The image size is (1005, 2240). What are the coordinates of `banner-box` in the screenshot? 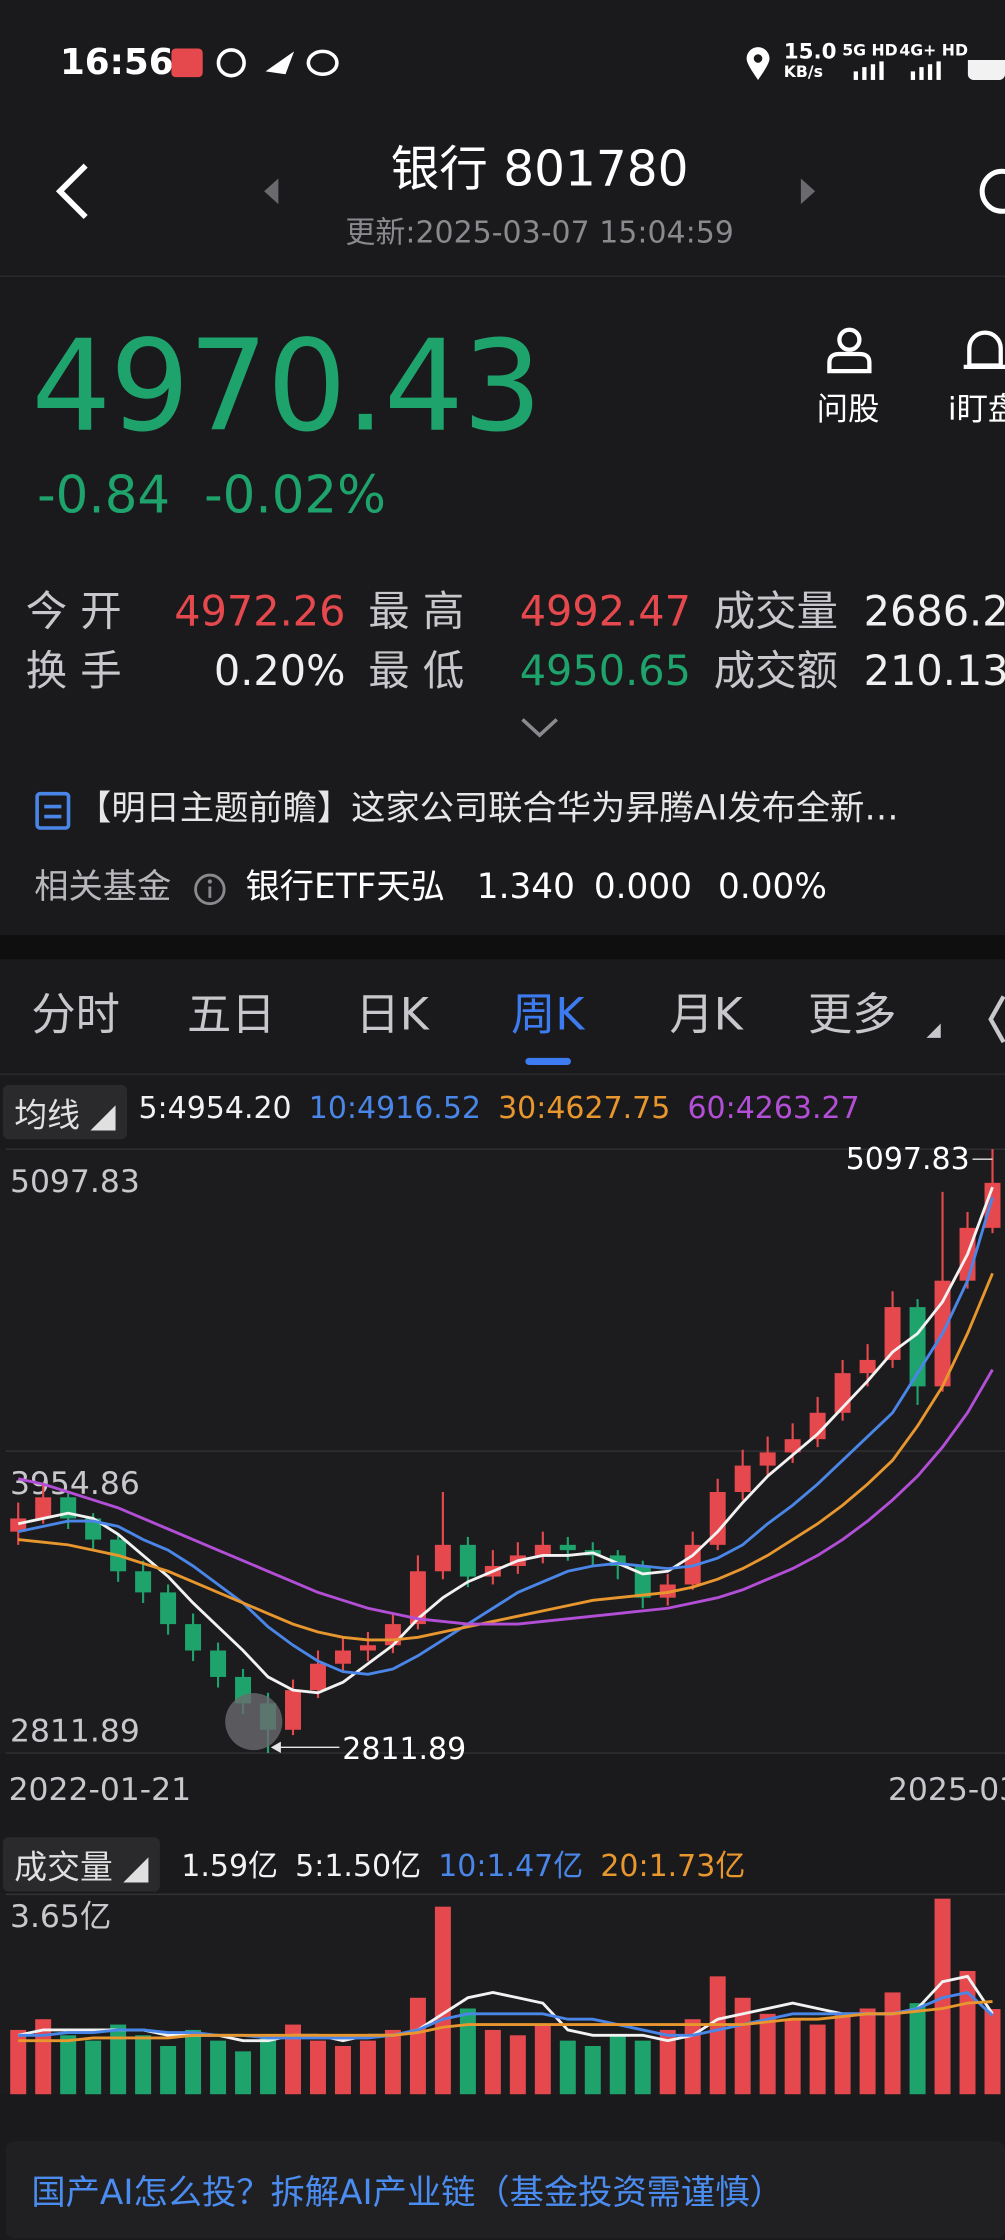 It's located at (505, 2190).